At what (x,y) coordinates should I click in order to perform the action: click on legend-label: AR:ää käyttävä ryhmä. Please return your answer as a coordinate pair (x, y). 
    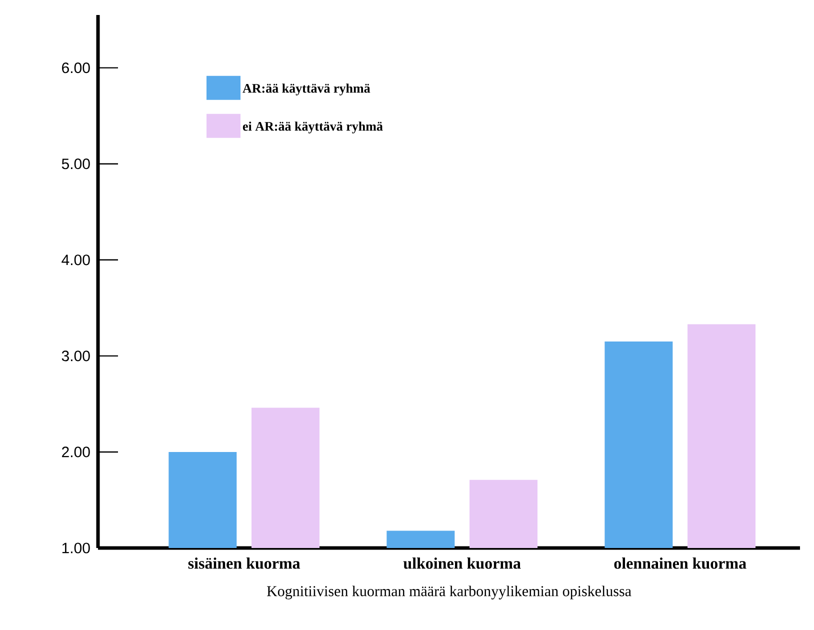
    Looking at the image, I should click on (306, 90).